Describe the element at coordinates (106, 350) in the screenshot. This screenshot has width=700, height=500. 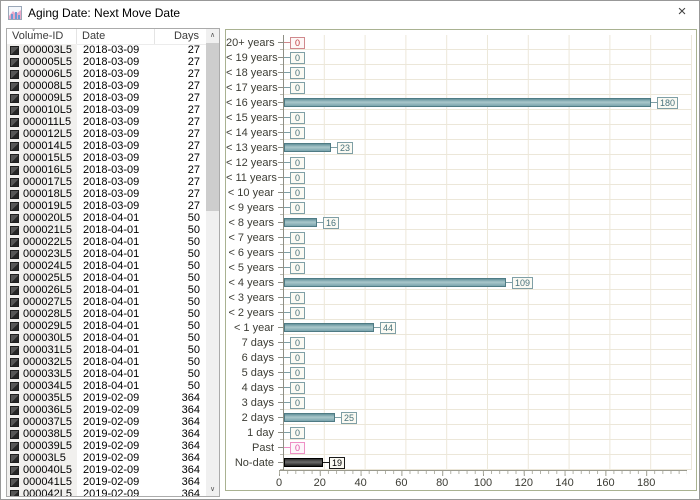
I see `table-row: 000031L5 2018-04-01 50` at that location.